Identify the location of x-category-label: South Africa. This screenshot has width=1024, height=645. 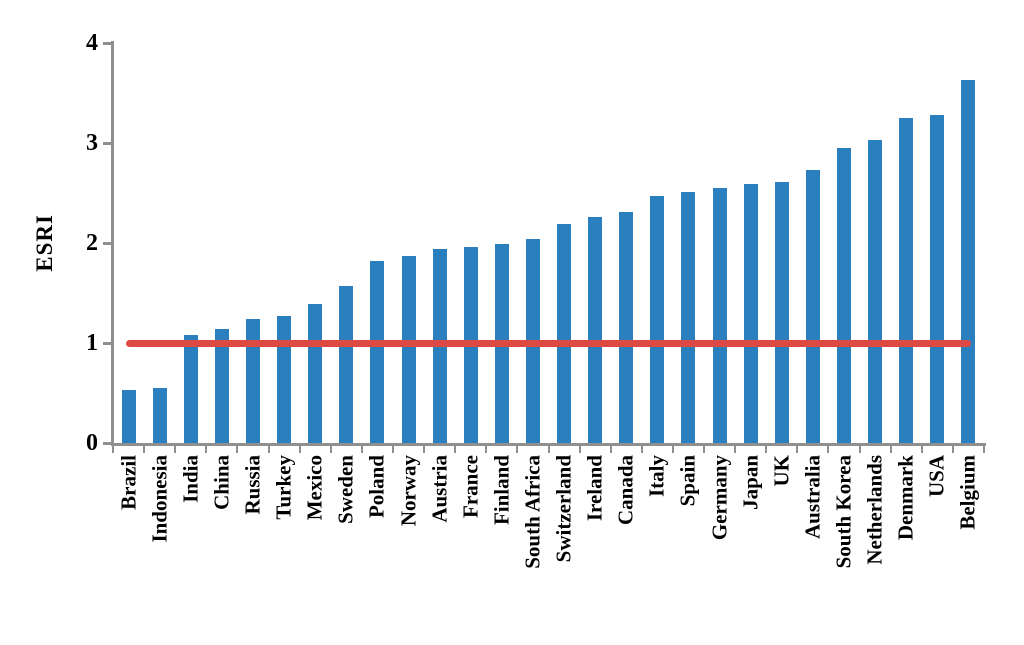
(532, 512).